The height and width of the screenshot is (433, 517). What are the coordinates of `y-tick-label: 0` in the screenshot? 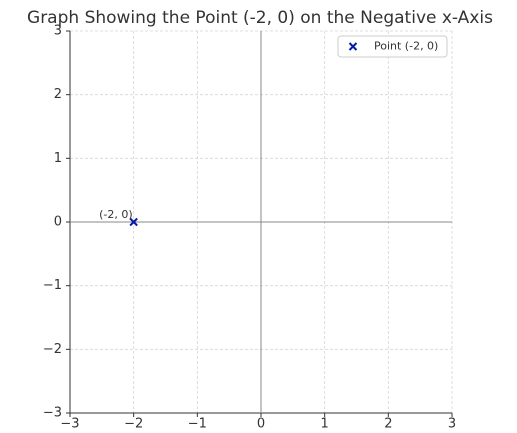 It's located at (58, 222).